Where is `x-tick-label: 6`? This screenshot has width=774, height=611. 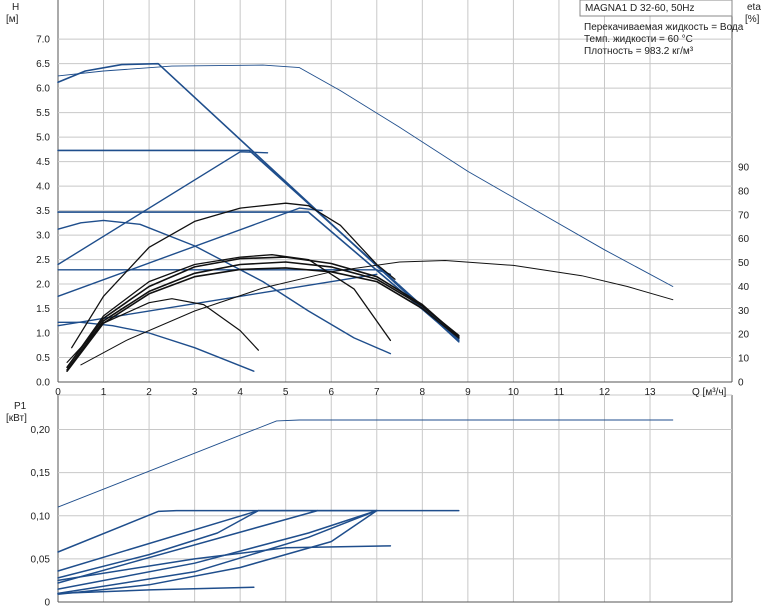
x-tick-label: 6 is located at coordinates (331, 392).